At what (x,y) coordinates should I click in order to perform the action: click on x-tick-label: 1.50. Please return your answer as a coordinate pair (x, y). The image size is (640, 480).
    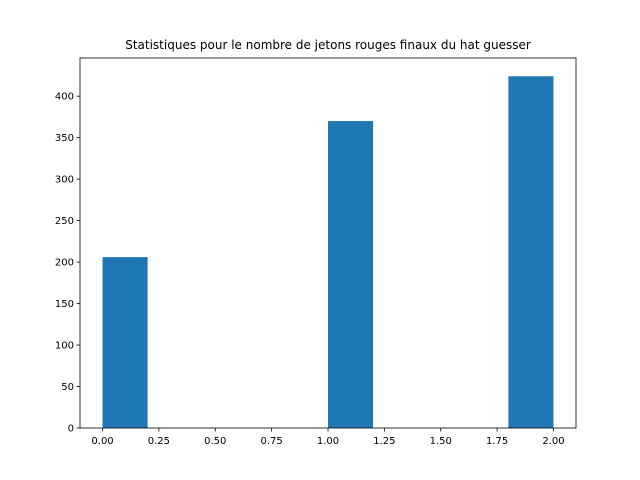
    Looking at the image, I should click on (441, 441).